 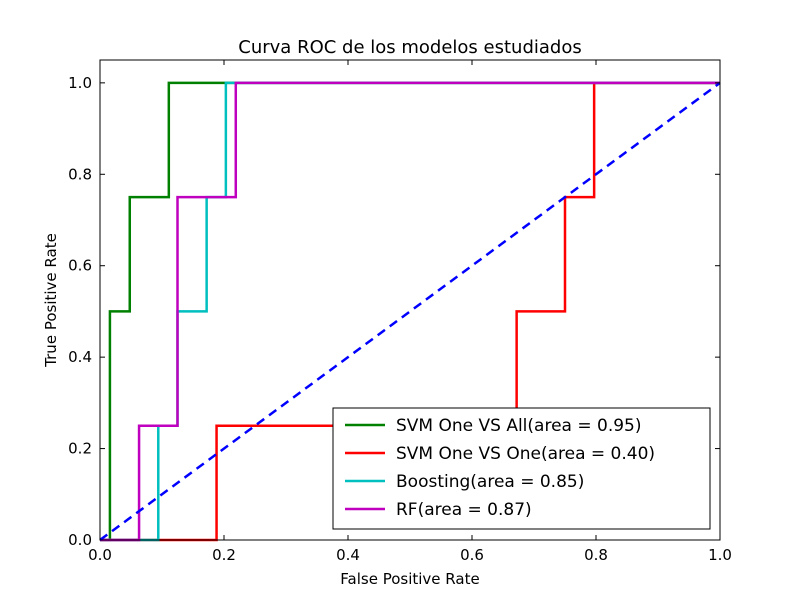 I want to click on y-tick-label: 1.0, so click(x=80, y=83).